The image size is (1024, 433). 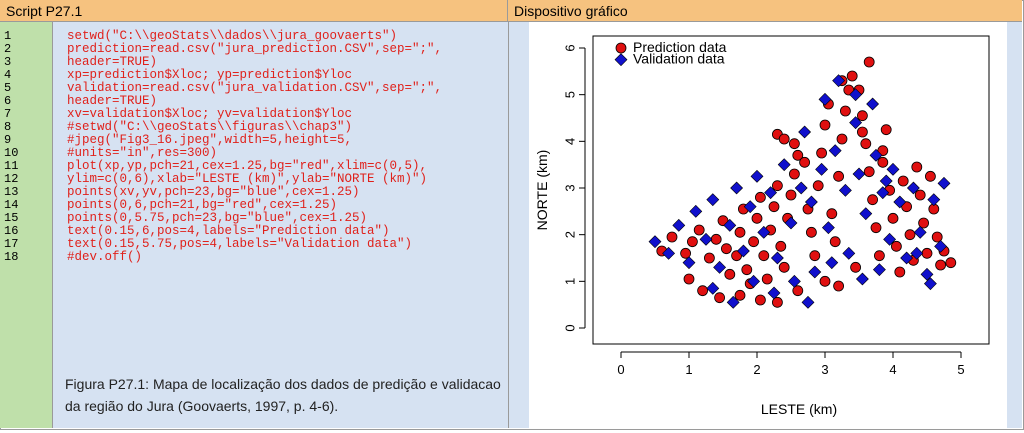 What do you see at coordinates (11, 244) in the screenshot?
I see `line-number: 17` at bounding box center [11, 244].